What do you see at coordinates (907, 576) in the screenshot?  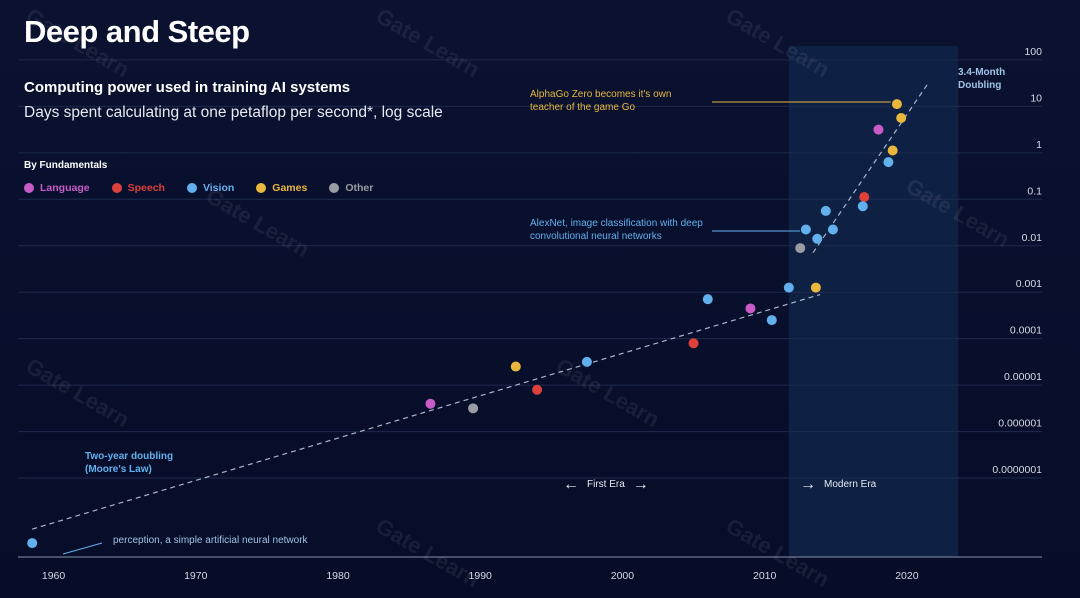 I see `x-tick-label: 2020` at bounding box center [907, 576].